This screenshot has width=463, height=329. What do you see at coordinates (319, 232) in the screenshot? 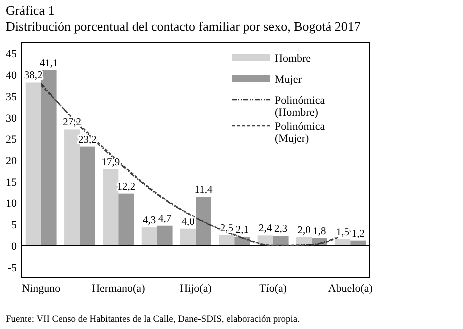
I see `data-label: 1,8` at bounding box center [319, 232].